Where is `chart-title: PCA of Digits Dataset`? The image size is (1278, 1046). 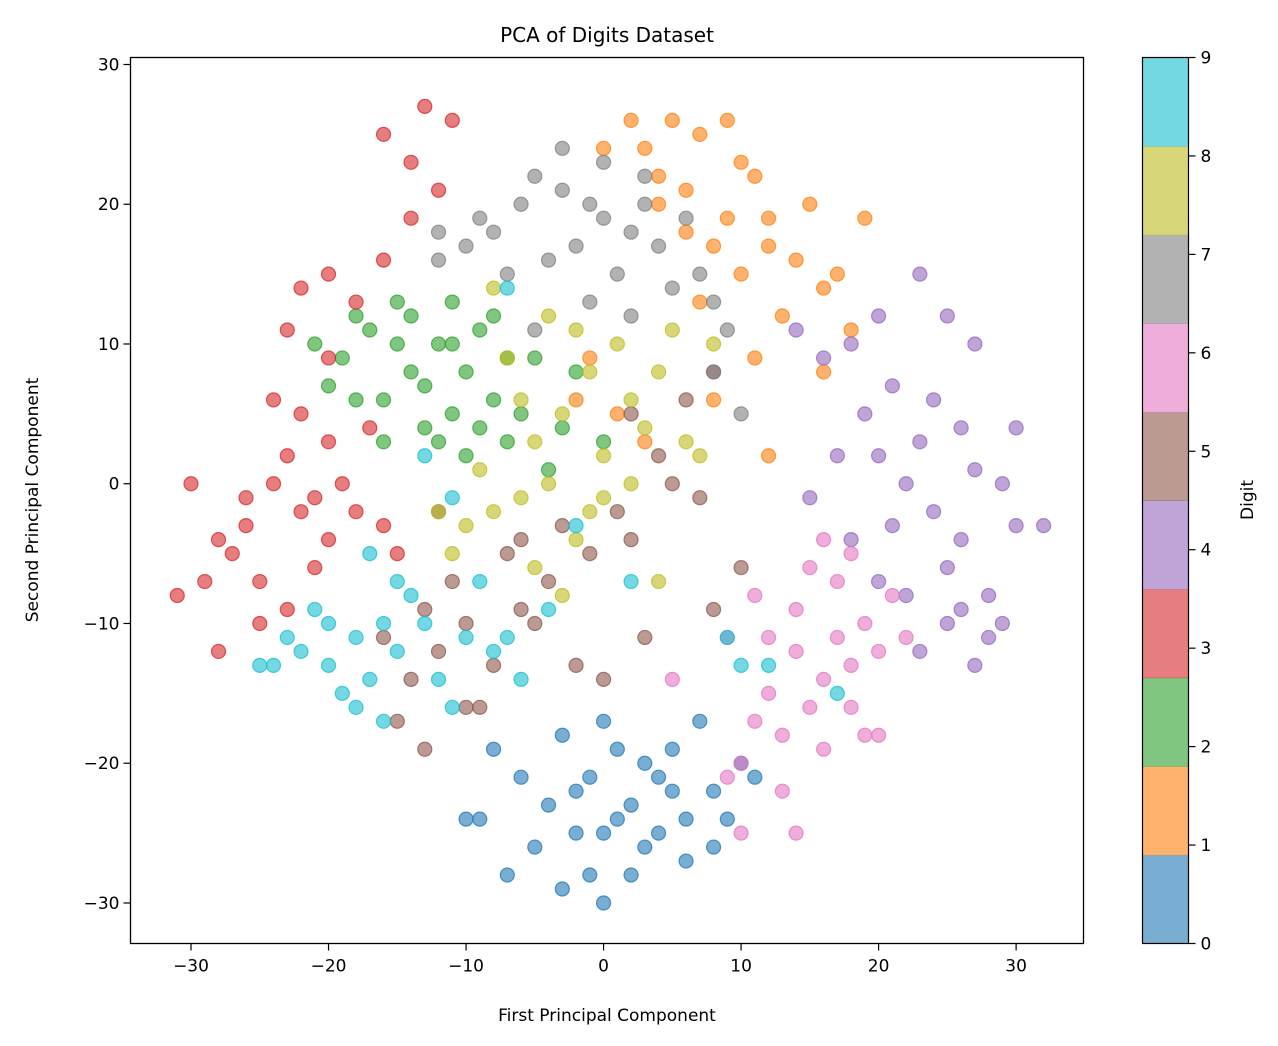 chart-title: PCA of Digits Dataset is located at coordinates (607, 35).